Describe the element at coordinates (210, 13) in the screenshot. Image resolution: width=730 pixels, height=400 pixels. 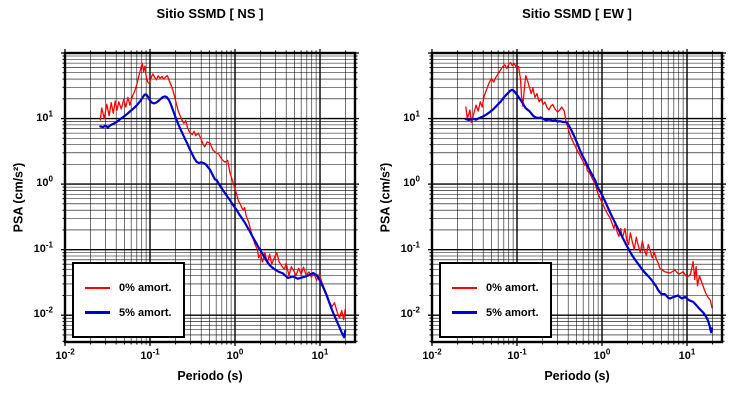
I see `plot-title: Sitio SSMD [ NS ]` at that location.